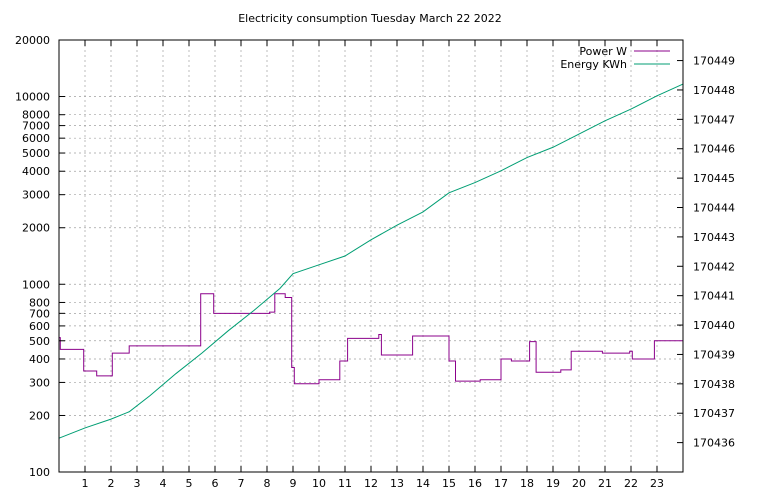 The width and height of the screenshot is (768, 500). Describe the element at coordinates (32, 40) in the screenshot. I see `y-tick-label: 20000` at that location.